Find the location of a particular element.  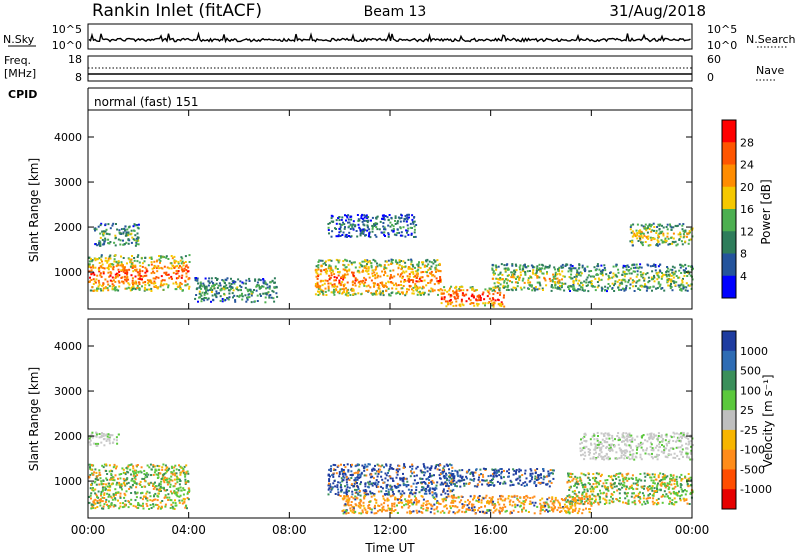

freq-tick-high: 18 is located at coordinates (75, 59).